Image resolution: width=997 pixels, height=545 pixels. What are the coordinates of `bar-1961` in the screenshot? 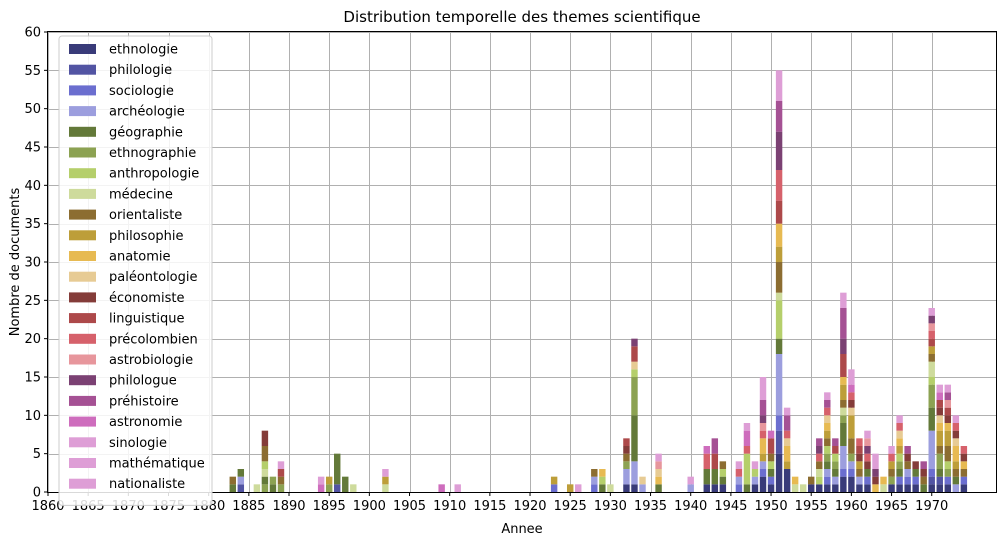 It's located at (859, 465).